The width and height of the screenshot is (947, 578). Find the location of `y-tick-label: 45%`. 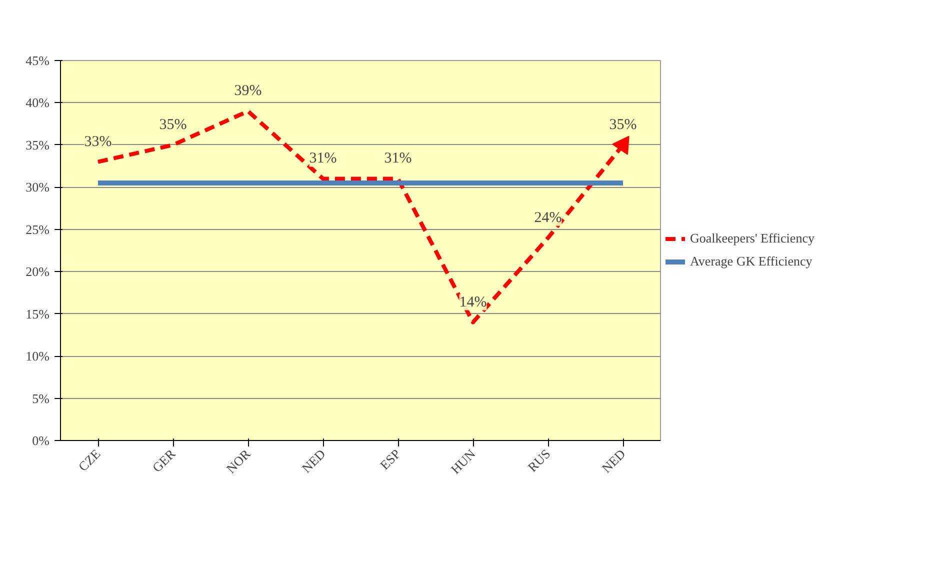

y-tick-label: 45% is located at coordinates (38, 60).